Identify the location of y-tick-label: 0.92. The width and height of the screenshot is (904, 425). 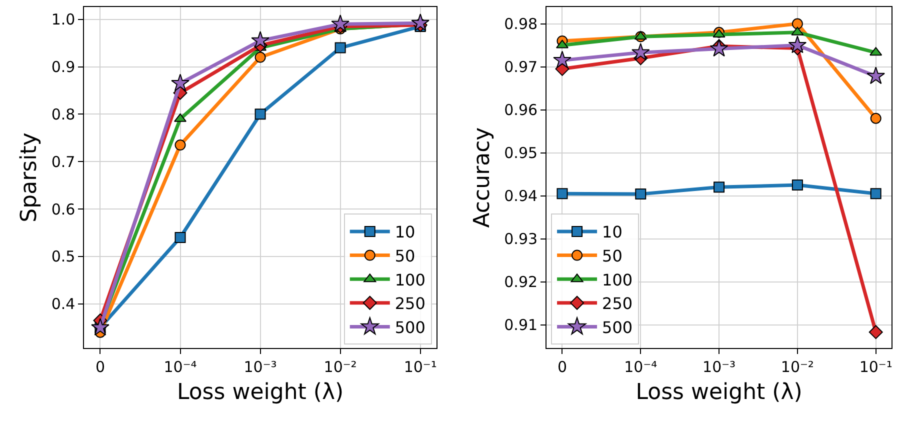
(521, 282).